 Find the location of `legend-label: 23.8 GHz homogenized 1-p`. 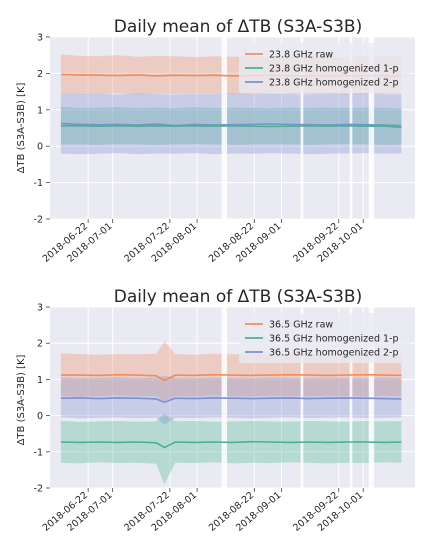

legend-label: 23.8 GHz homogenized 1-p is located at coordinates (334, 69).